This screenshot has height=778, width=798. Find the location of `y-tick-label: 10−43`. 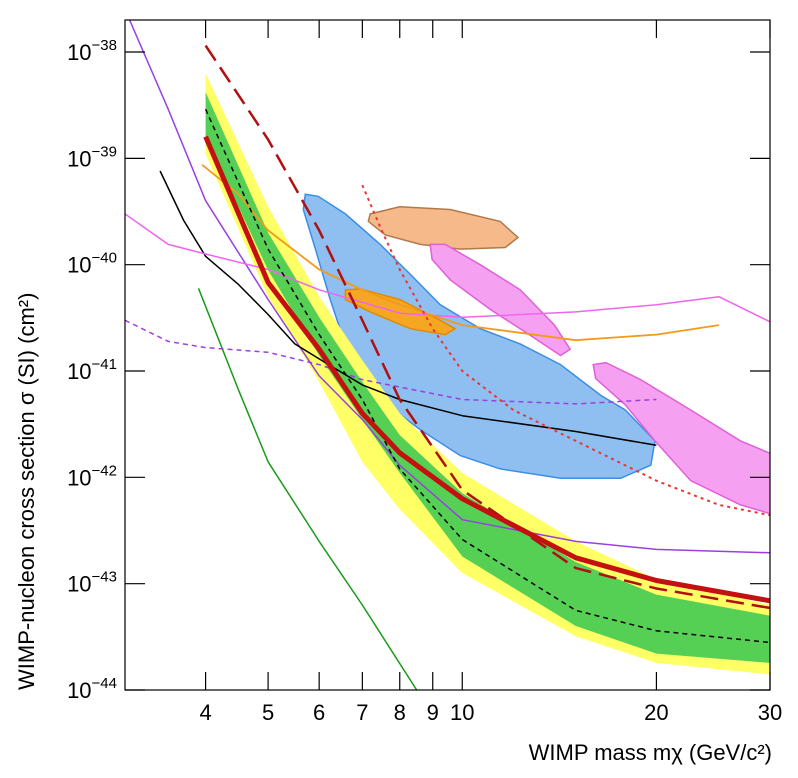

y-tick-label: 10−43 is located at coordinates (92, 583).